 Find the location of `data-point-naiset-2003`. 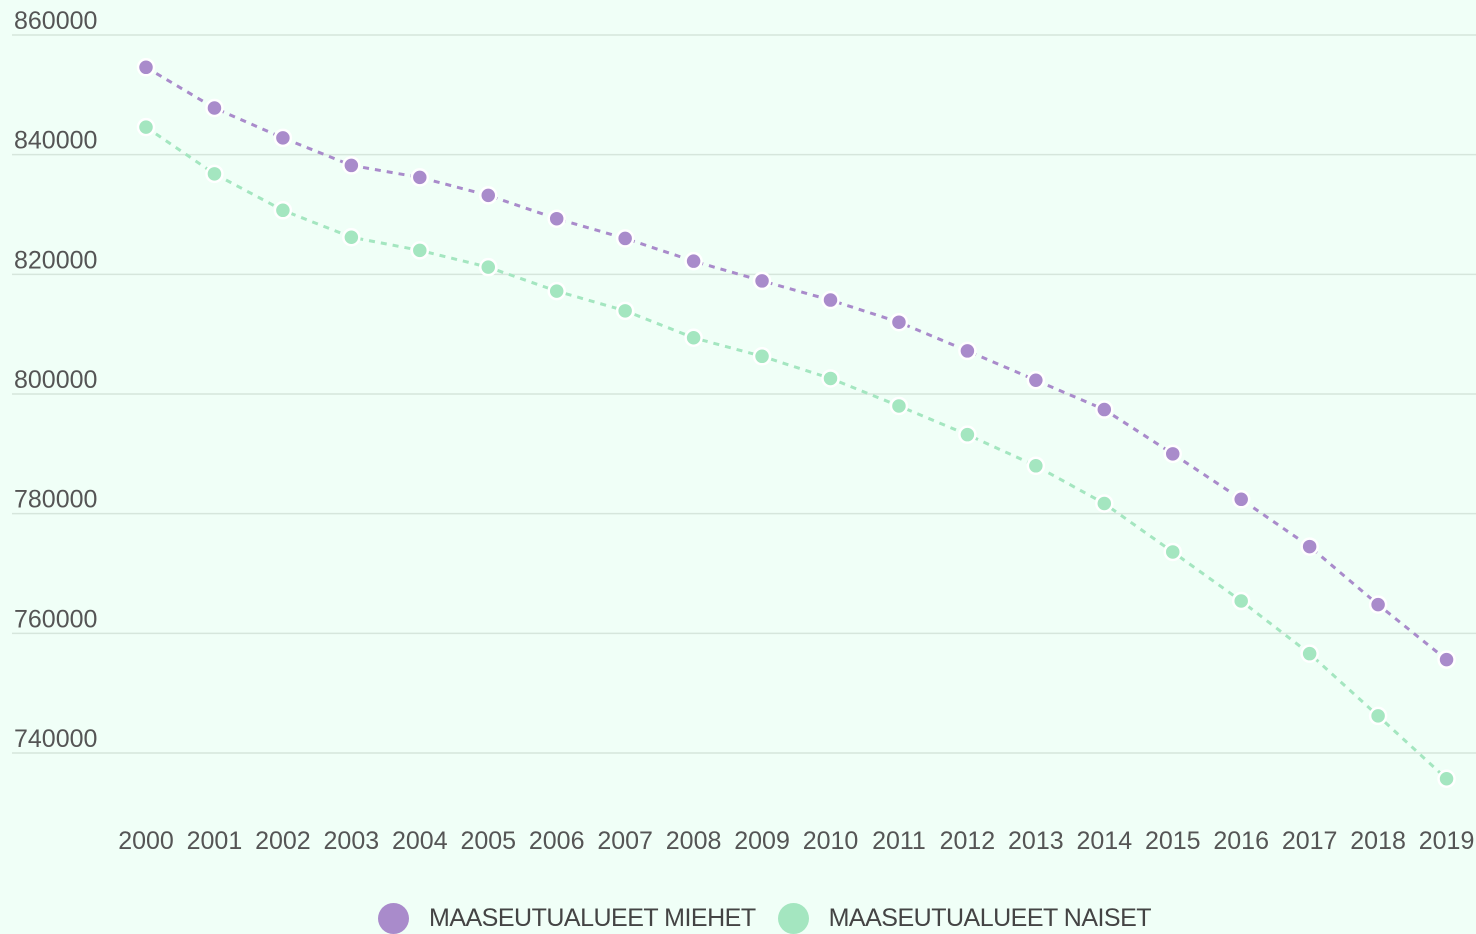

data-point-naiset-2003 is located at coordinates (351, 237).